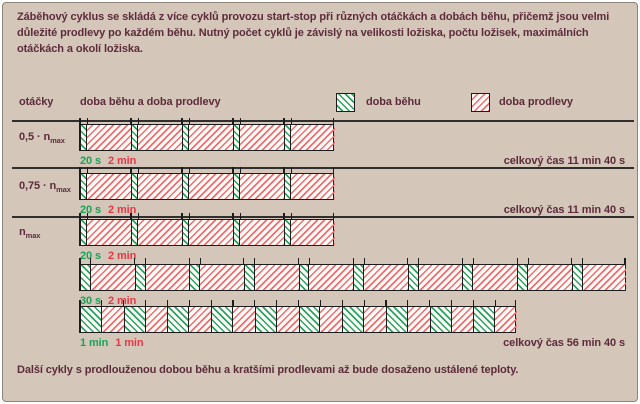  Describe the element at coordinates (108, 301) in the screenshot. I see `time-labels: 30 s 2 min` at that location.